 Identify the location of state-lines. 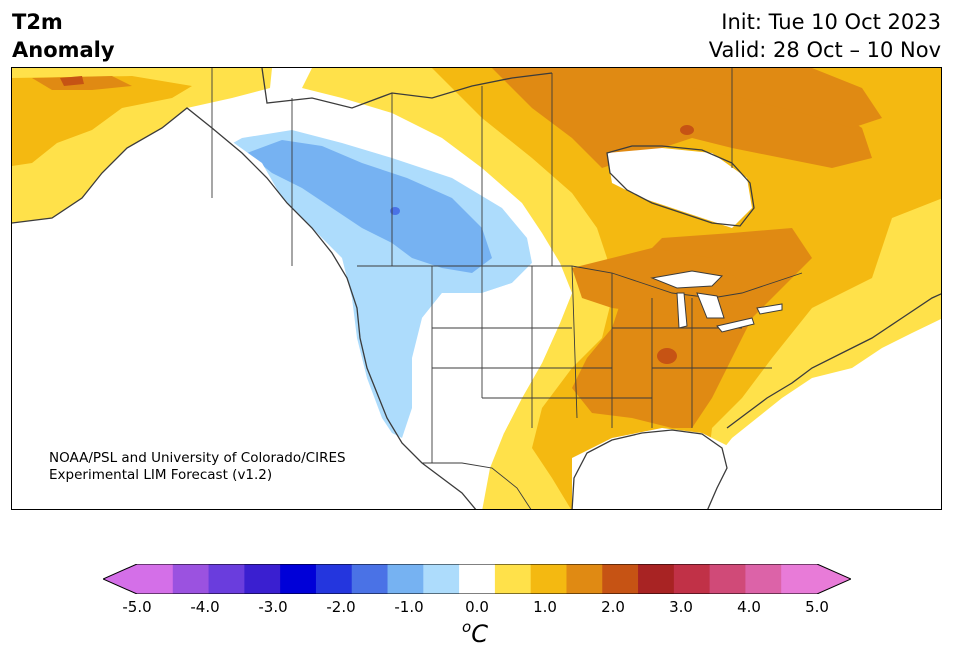
(601, 364).